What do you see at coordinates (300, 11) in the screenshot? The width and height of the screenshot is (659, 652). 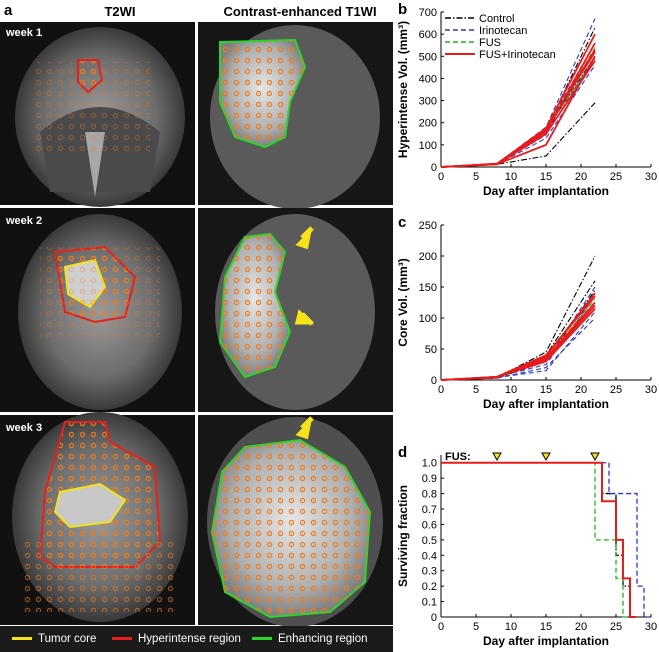 I see `column-title-t1wi: Contrast-enhanced T1WI` at bounding box center [300, 11].